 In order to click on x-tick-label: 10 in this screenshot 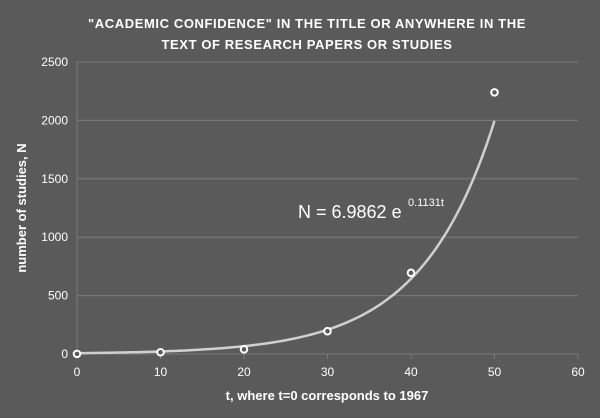, I will do `click(161, 372)`.